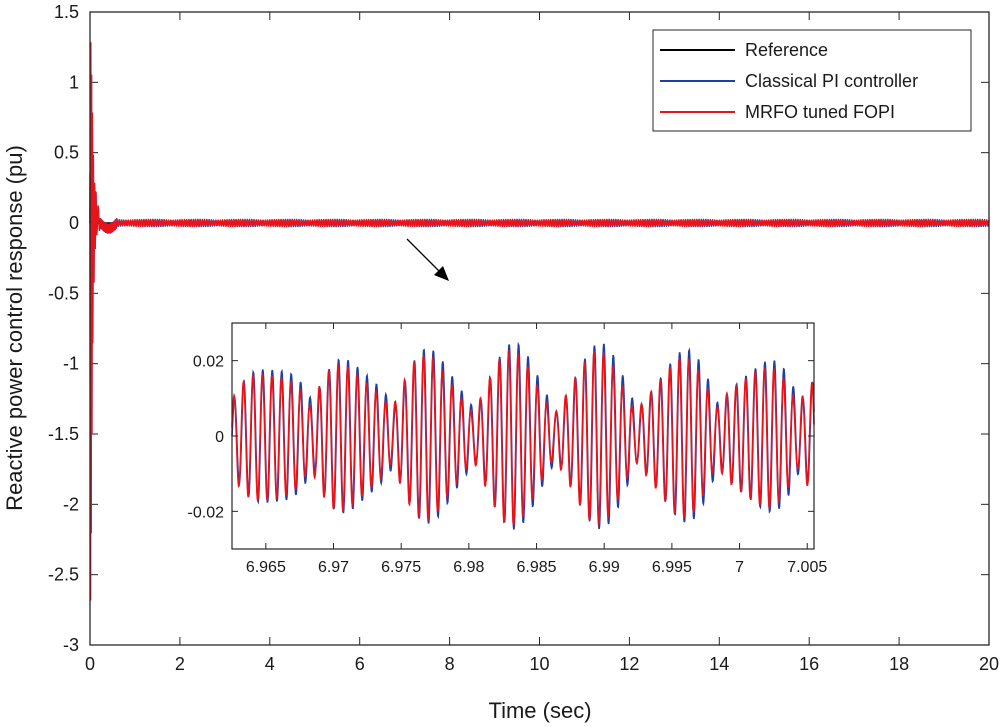 The image size is (1005, 727). I want to click on y-tick-label: -0.5, so click(63, 293).